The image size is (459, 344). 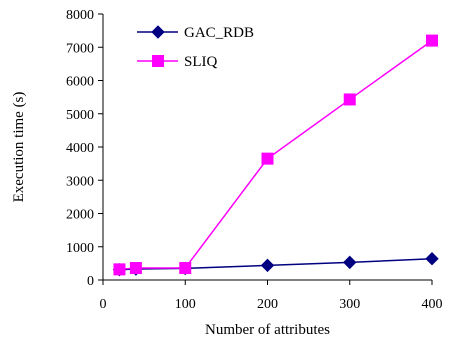 I want to click on x-tick-label: 400, so click(x=432, y=304).